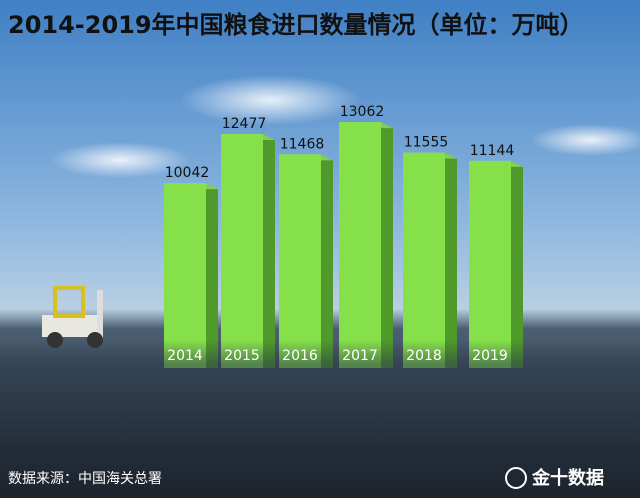 This screenshot has width=640, height=498. Describe the element at coordinates (424, 356) in the screenshot. I see `x-tick-label: 2018` at that location.